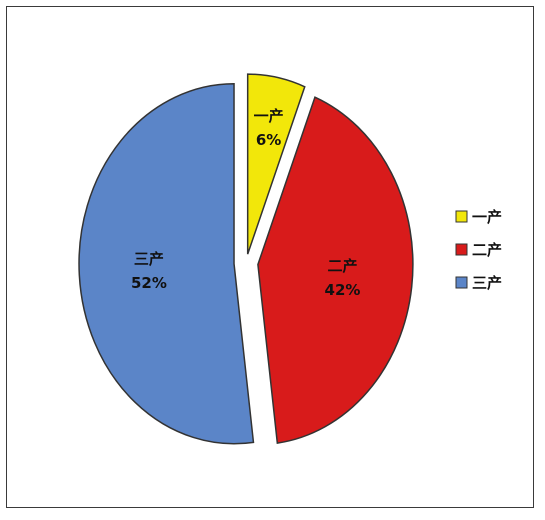  I want to click on slice-value-label: 42%, so click(343, 290).